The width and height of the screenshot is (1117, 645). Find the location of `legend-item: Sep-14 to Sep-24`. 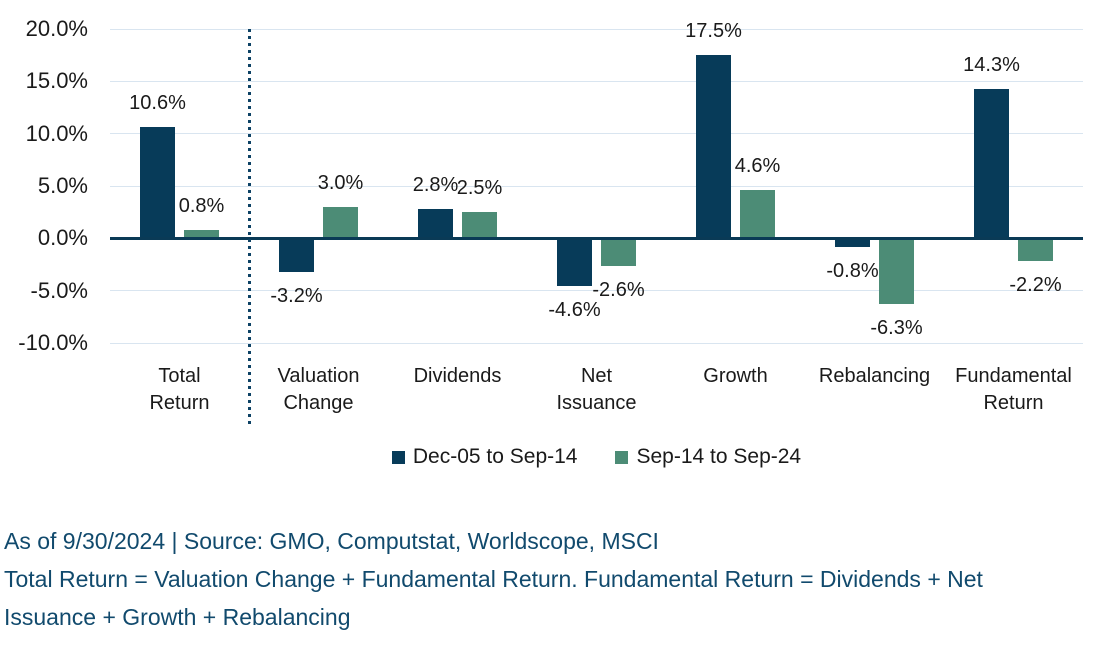

legend-item: Sep-14 to Sep-24 is located at coordinates (708, 457).